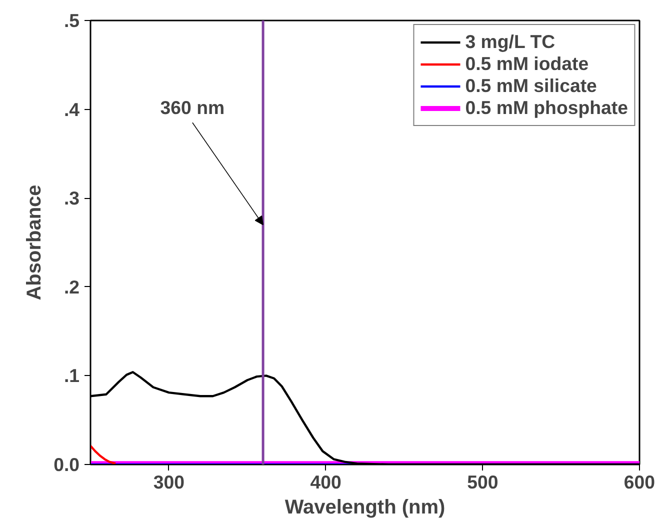 Image resolution: width=664 pixels, height=521 pixels. What do you see at coordinates (482, 482) in the screenshot?
I see `x-tick-label: 500` at bounding box center [482, 482].